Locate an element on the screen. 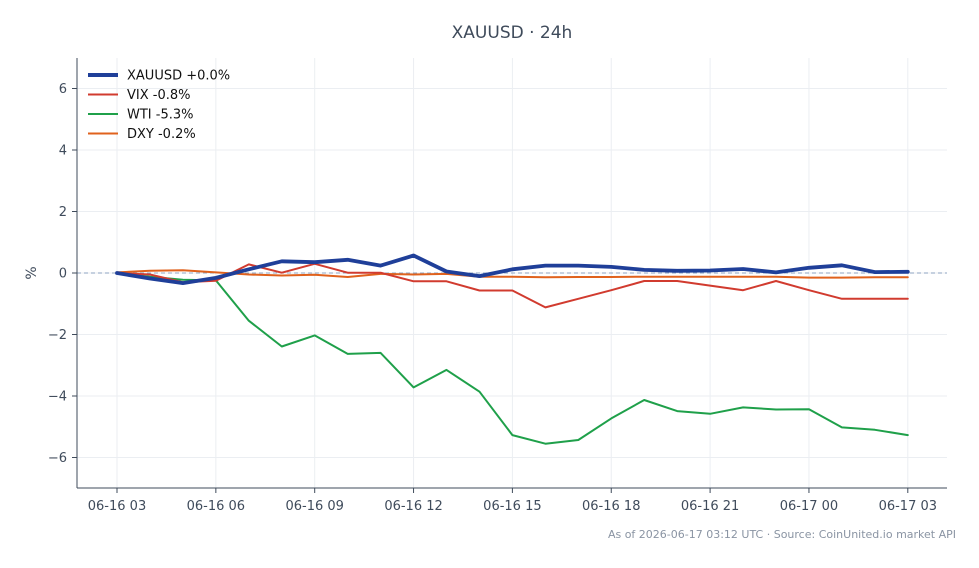  x-tick-label: 06-16 12 is located at coordinates (413, 506).